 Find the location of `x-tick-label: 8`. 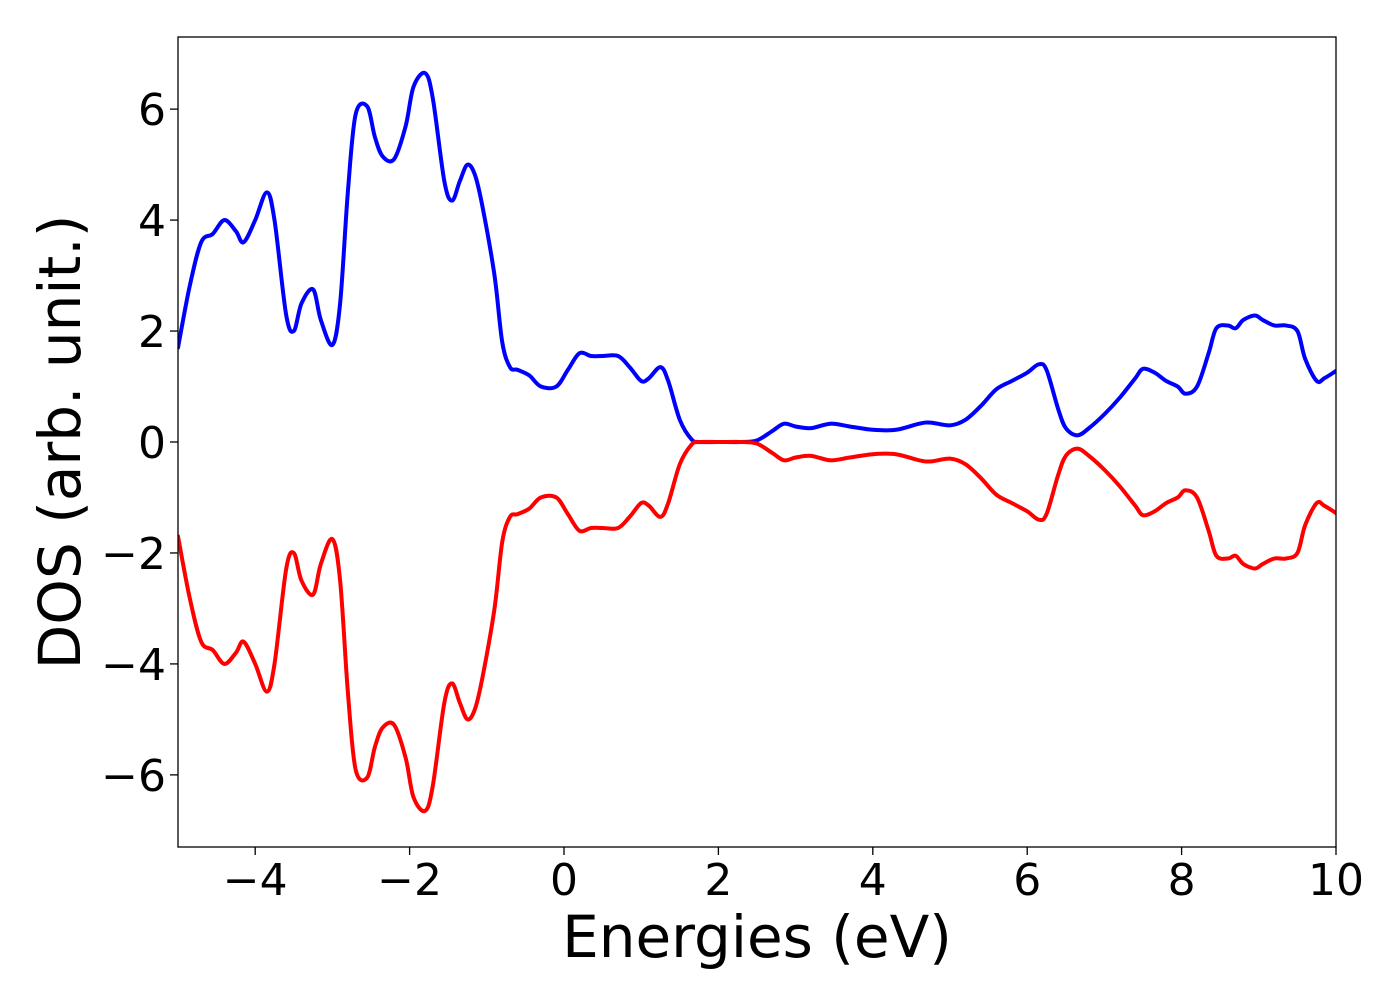

x-tick-label: 8 is located at coordinates (1182, 880).